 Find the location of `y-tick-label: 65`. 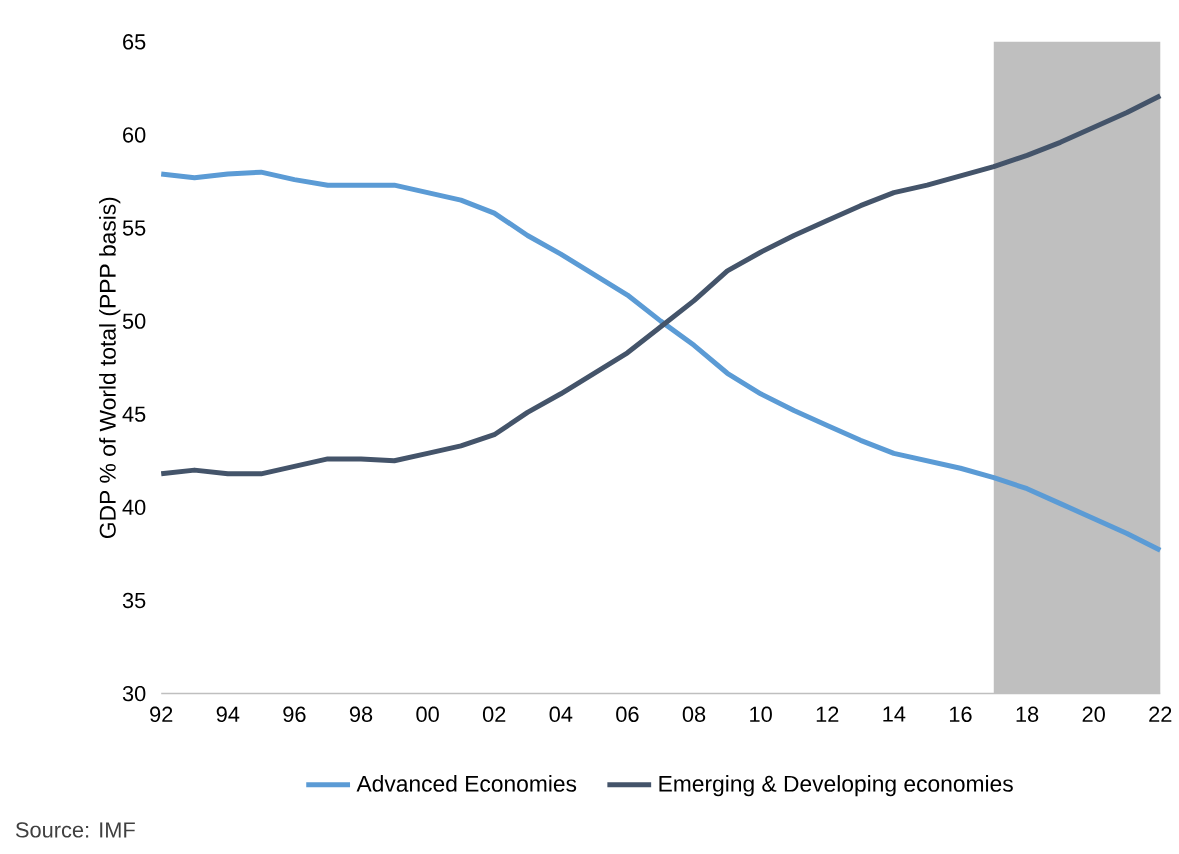

y-tick-label: 65 is located at coordinates (134, 42).